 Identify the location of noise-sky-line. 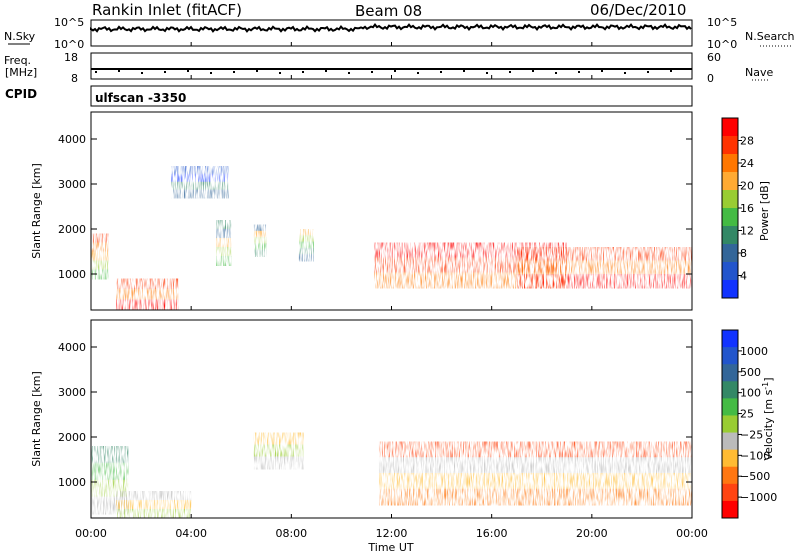
(391, 27).